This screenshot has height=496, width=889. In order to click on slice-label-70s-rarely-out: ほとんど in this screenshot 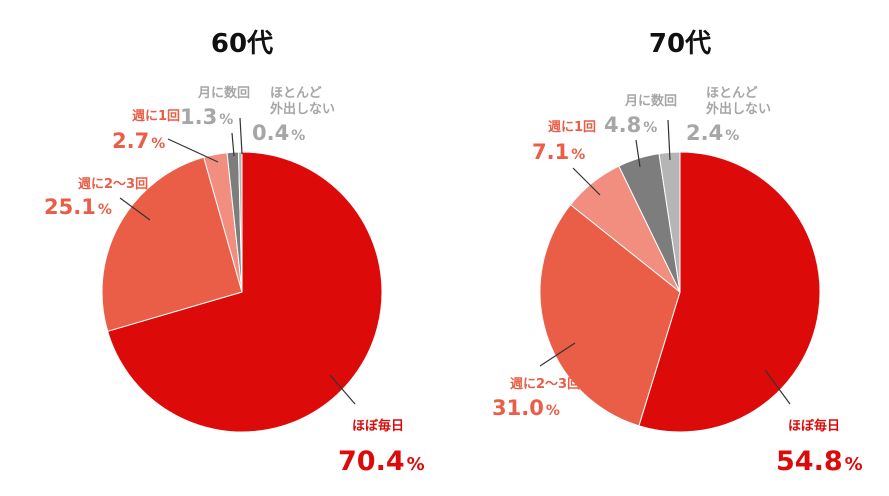, I will do `click(732, 93)`.